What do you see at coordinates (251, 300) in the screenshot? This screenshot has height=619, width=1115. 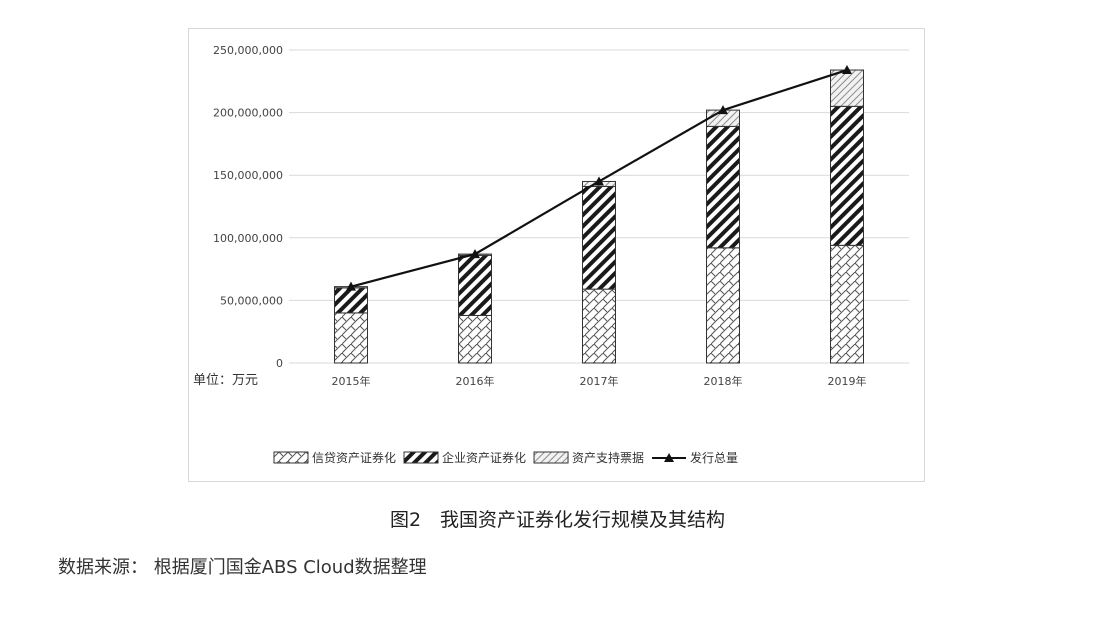 I see `y-tick-label: 50,000,000` at bounding box center [251, 300].